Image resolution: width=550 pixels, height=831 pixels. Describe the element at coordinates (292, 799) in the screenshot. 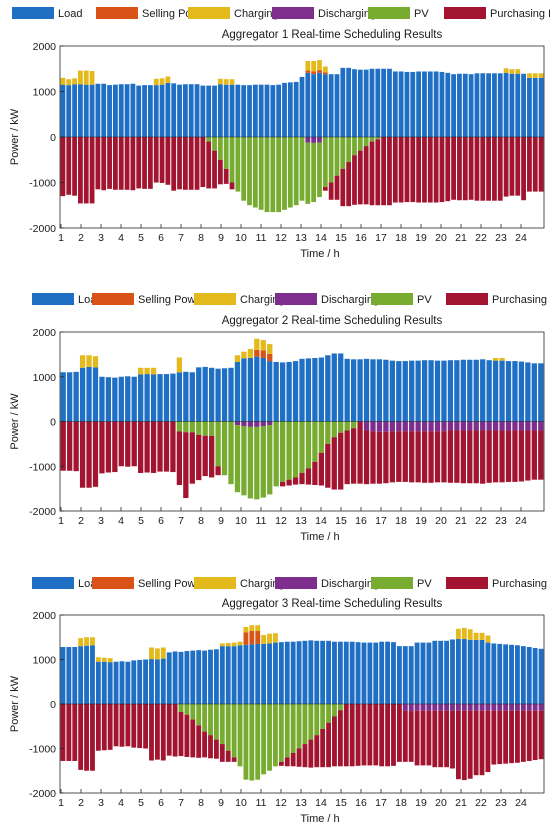

I see `x-axis: 1 2 3 4 5 6 7 8 9 10 11 12 13 14 15 16 17 18 19 20 21 22 23 24` at that location.